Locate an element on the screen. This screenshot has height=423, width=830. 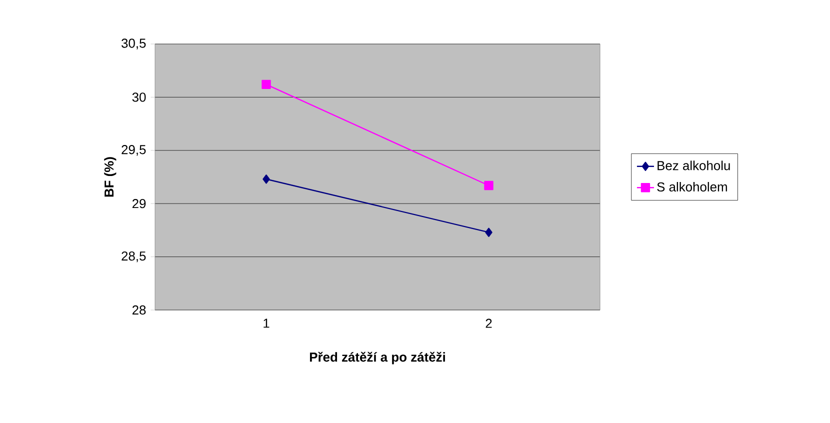
x-tick-label: 2 is located at coordinates (489, 323).